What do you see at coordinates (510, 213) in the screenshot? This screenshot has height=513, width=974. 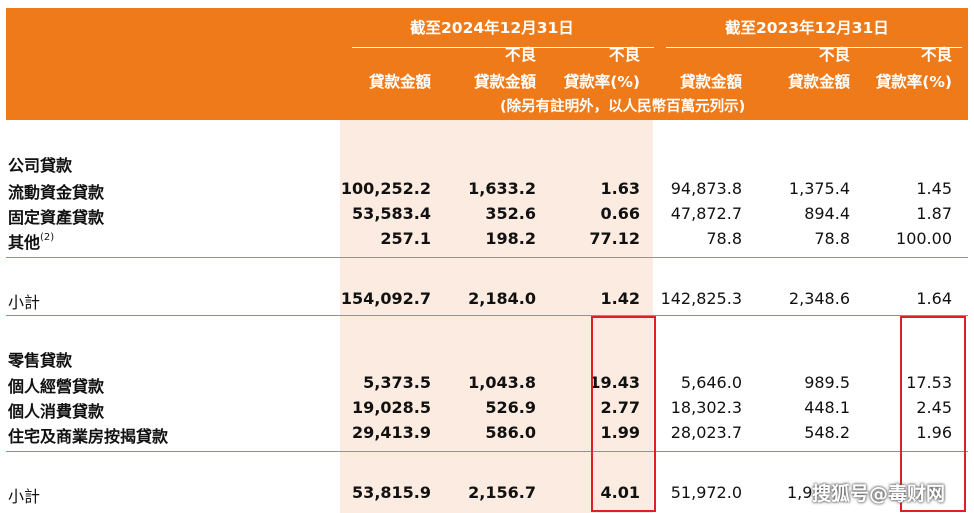 I see `cell: 352.6` at bounding box center [510, 213].